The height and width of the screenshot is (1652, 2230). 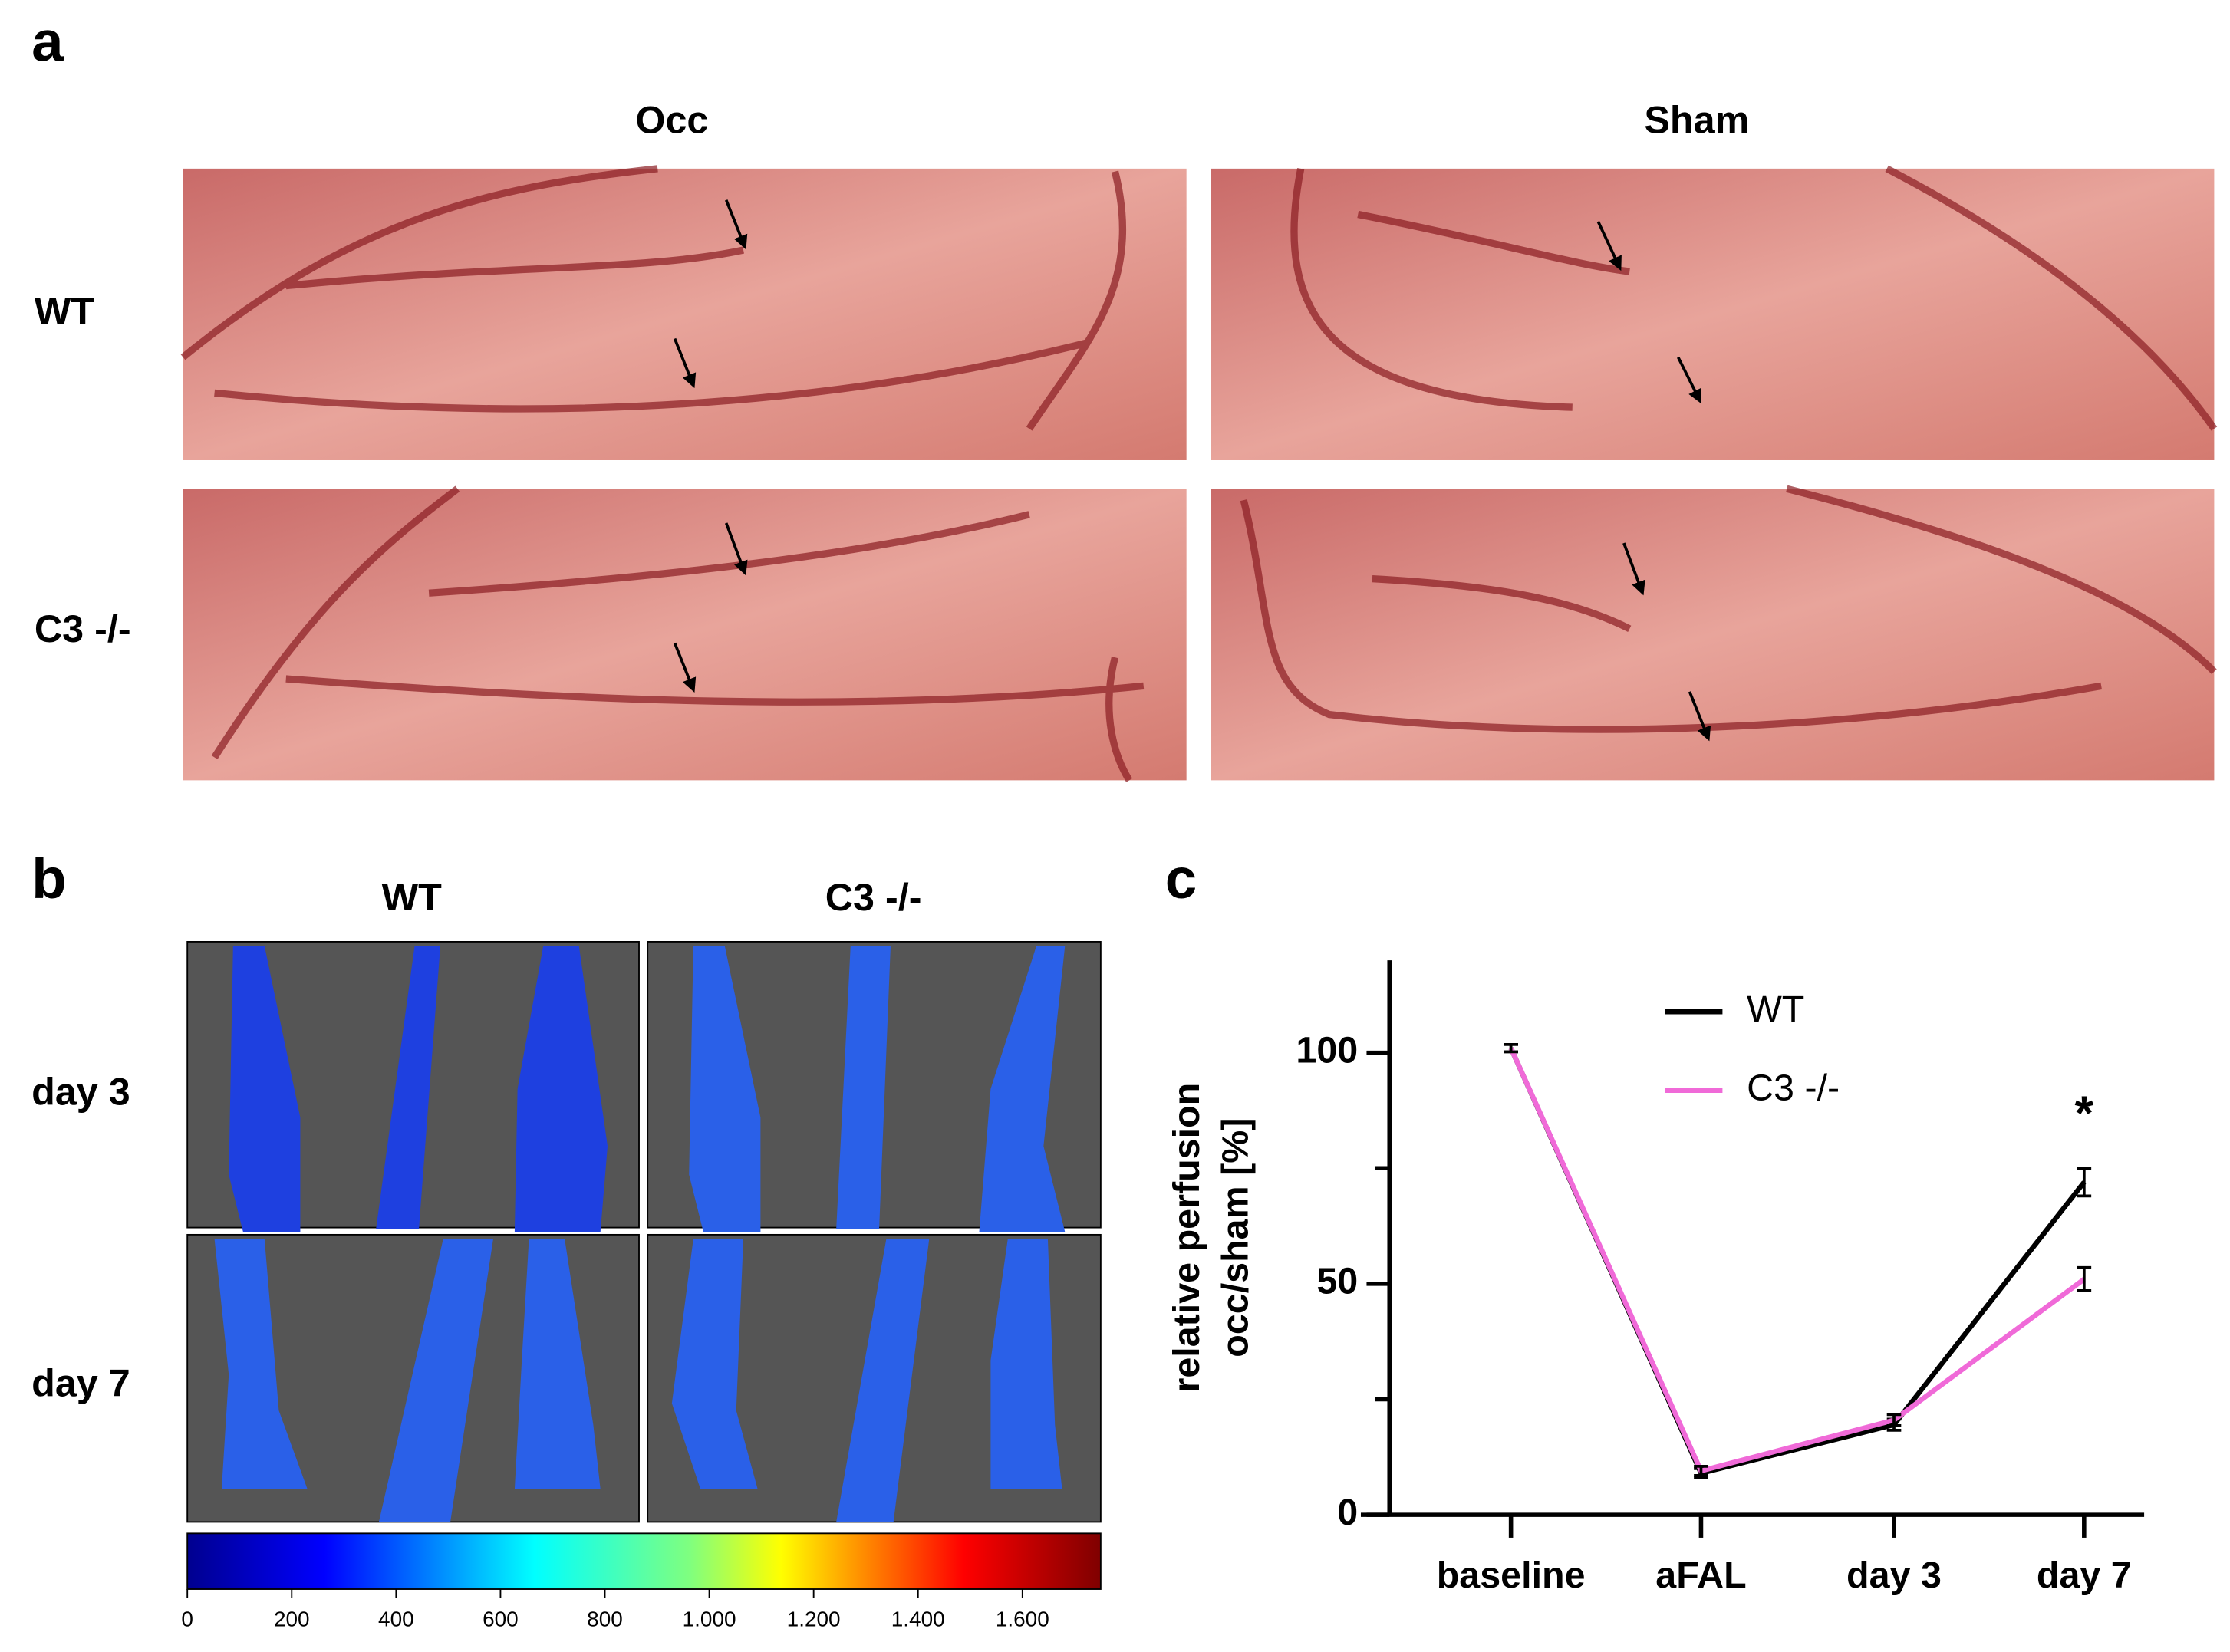 I want to click on row-label: WT, so click(x=64, y=311).